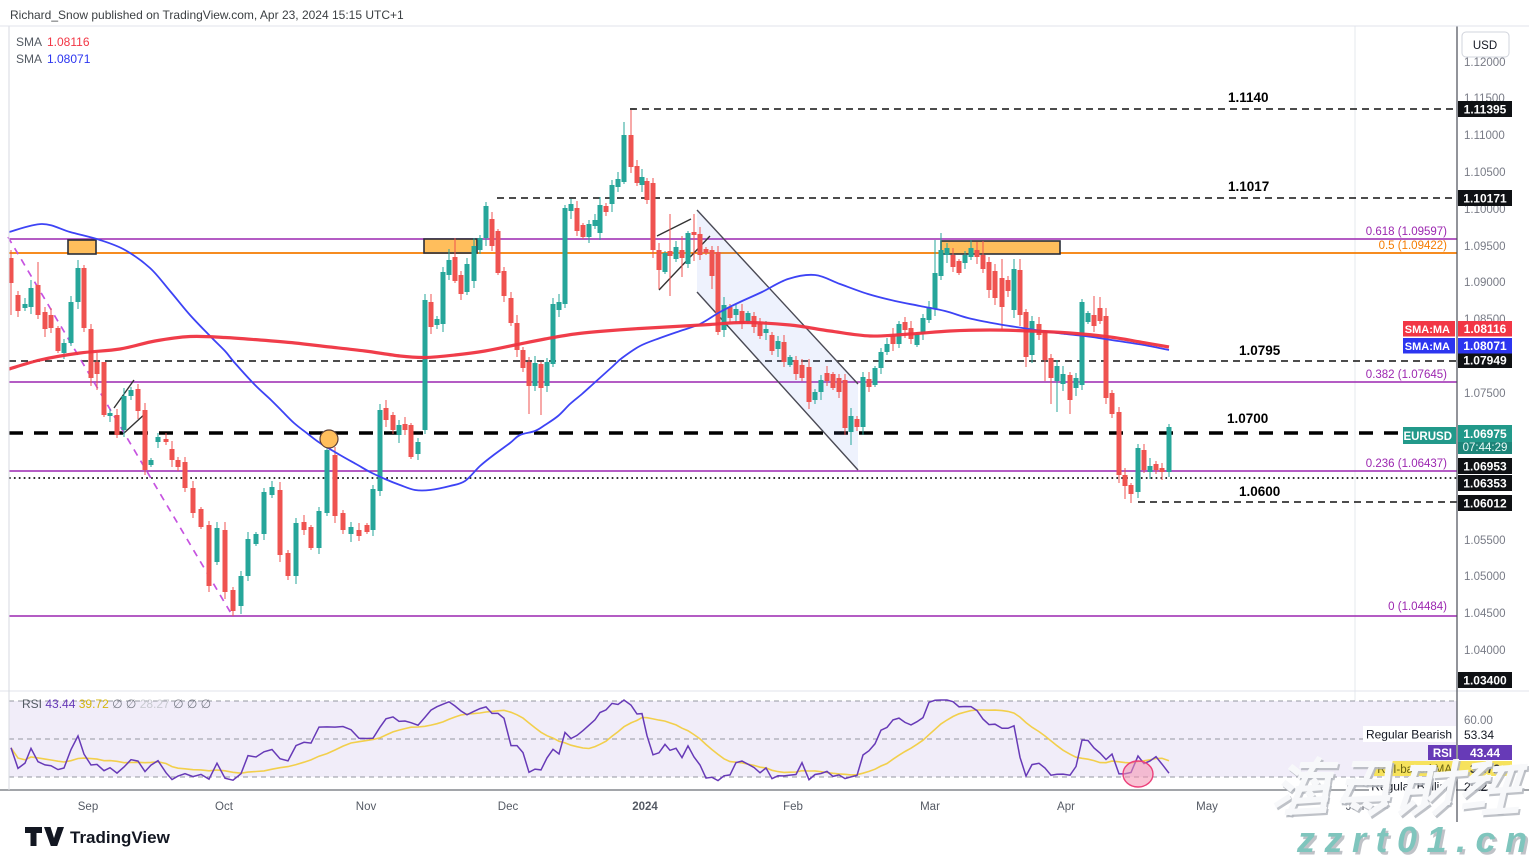 This screenshot has height=857, width=1529. Describe the element at coordinates (1485, 199) in the screenshot. I see `svg-text: 1.10171` at that location.